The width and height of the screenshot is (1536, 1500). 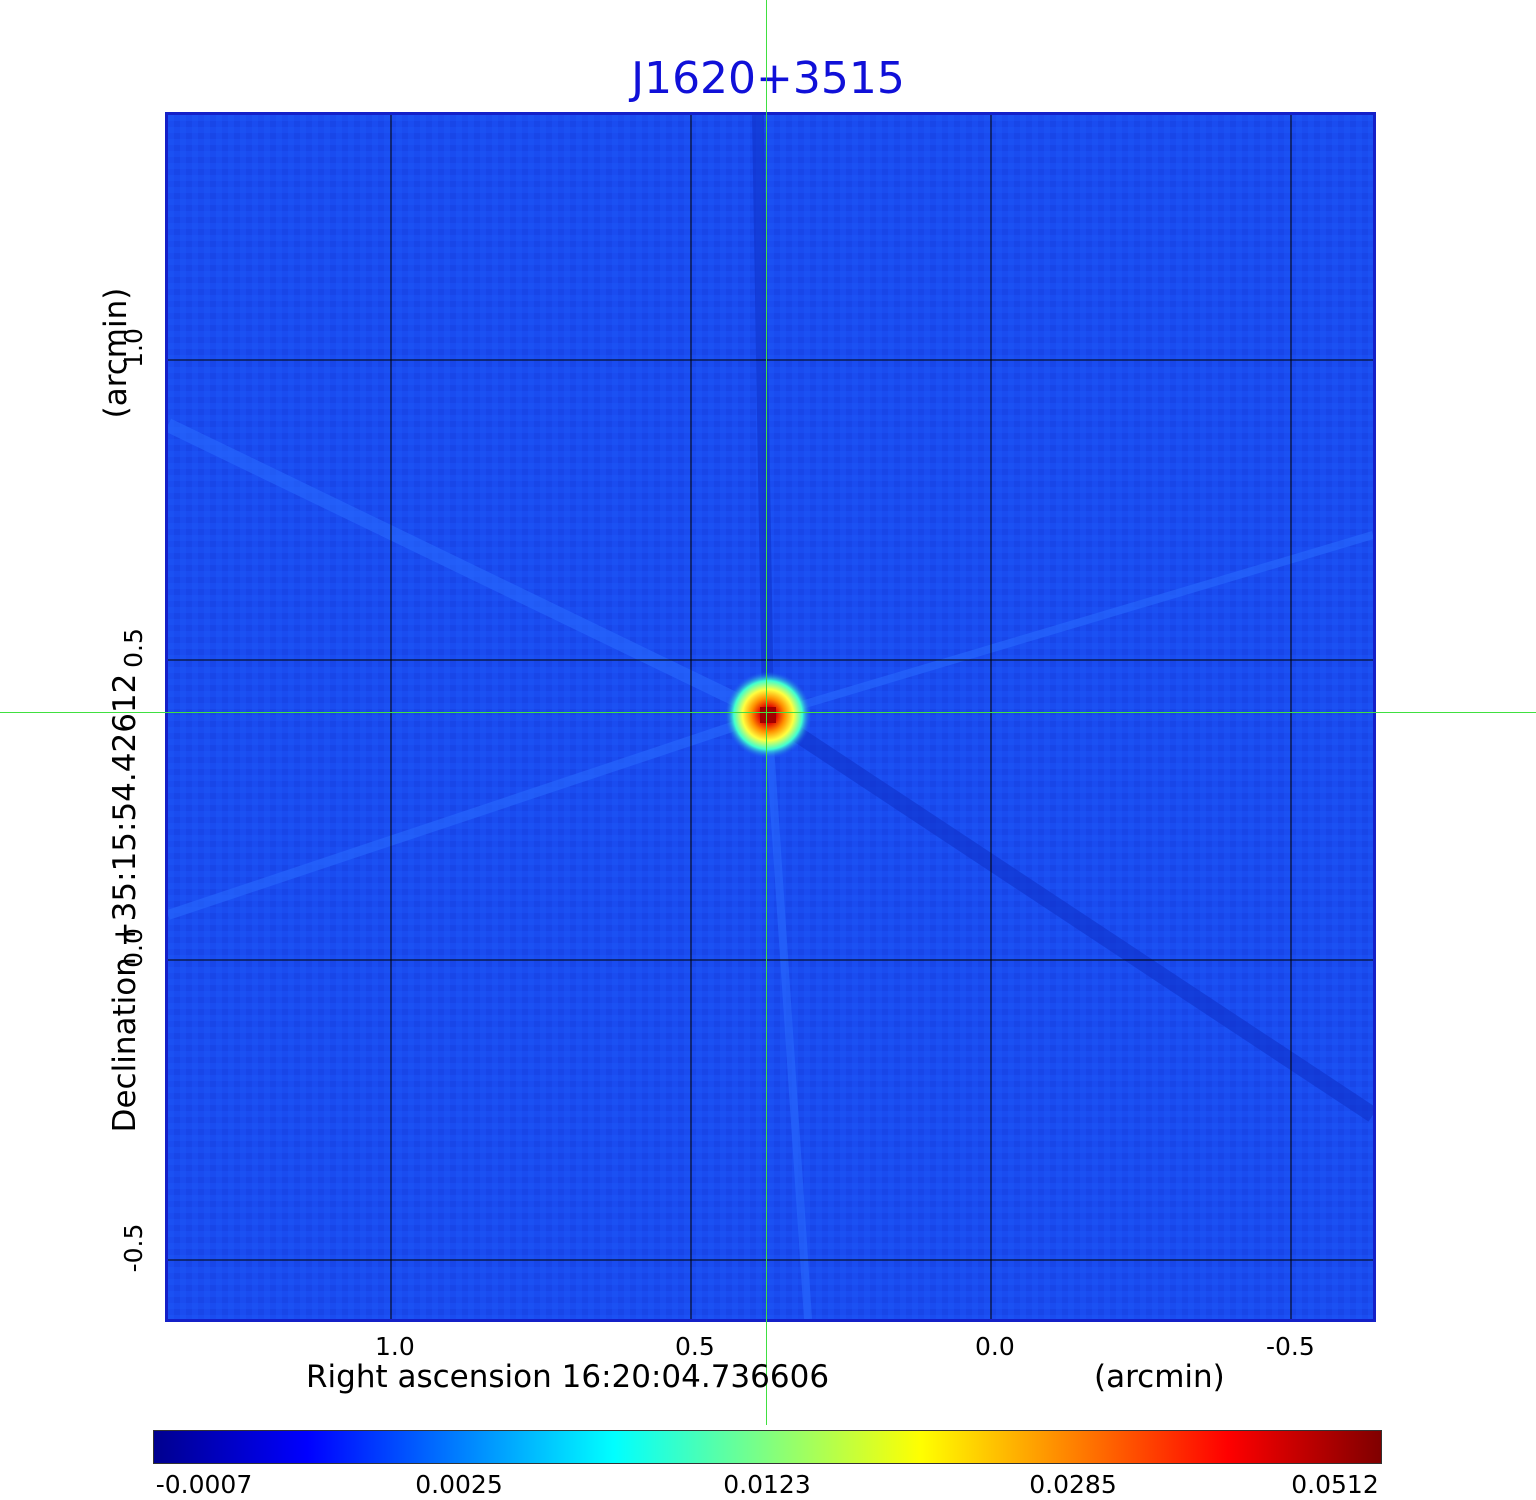 I want to click on colorbar, so click(x=767, y=1447).